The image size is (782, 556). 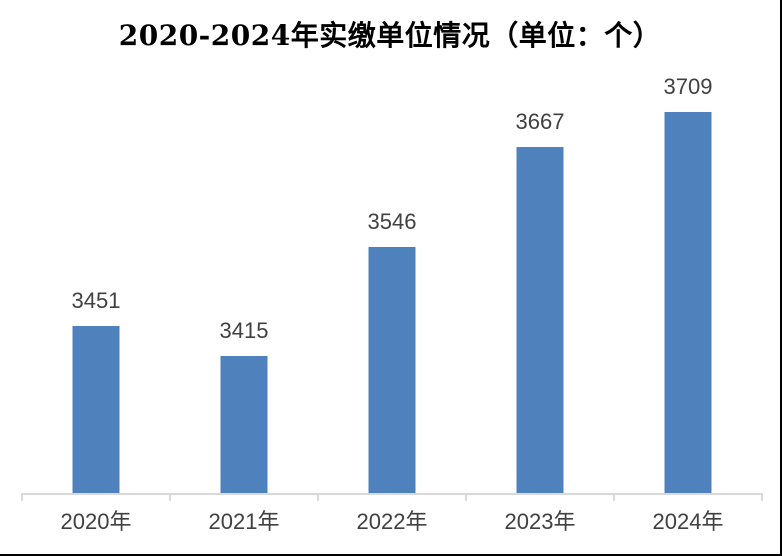 I want to click on bar-2023年, so click(x=540, y=320).